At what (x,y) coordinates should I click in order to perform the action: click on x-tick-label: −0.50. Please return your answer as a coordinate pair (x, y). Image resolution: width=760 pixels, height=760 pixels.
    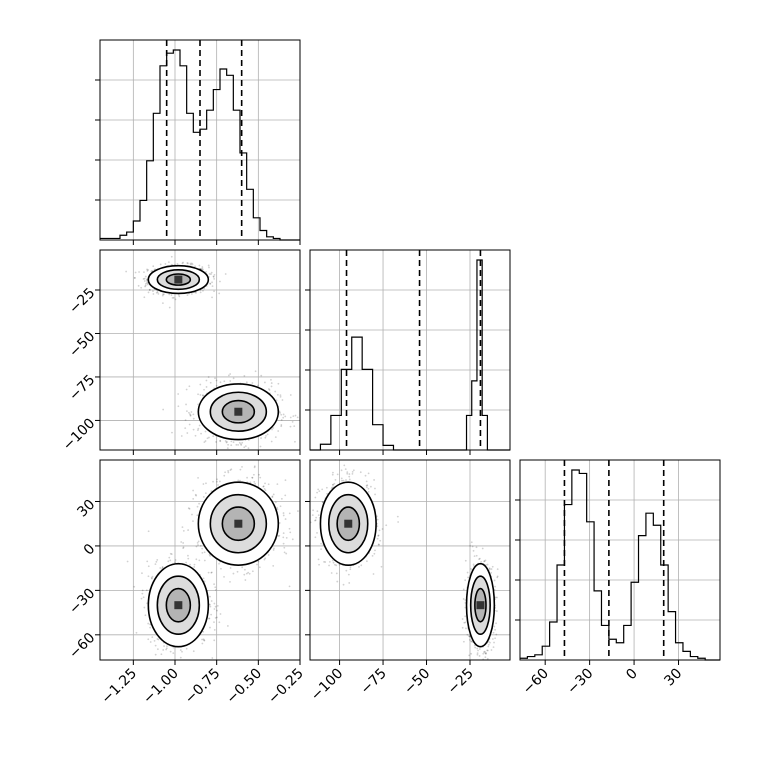
    Looking at the image, I should click on (245, 687).